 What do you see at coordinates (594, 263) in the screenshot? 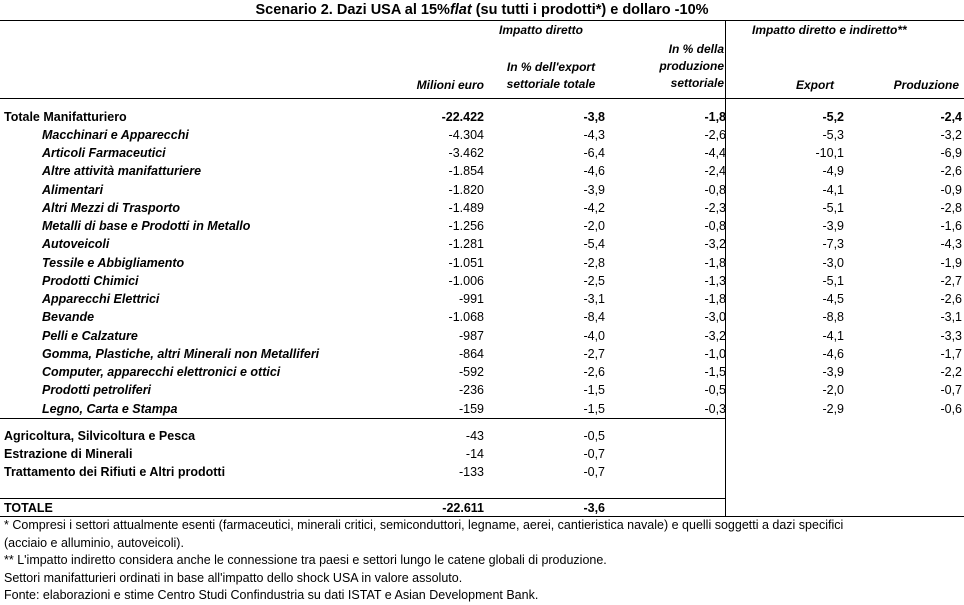
I see `cell-export-pct: -2,8` at bounding box center [594, 263].